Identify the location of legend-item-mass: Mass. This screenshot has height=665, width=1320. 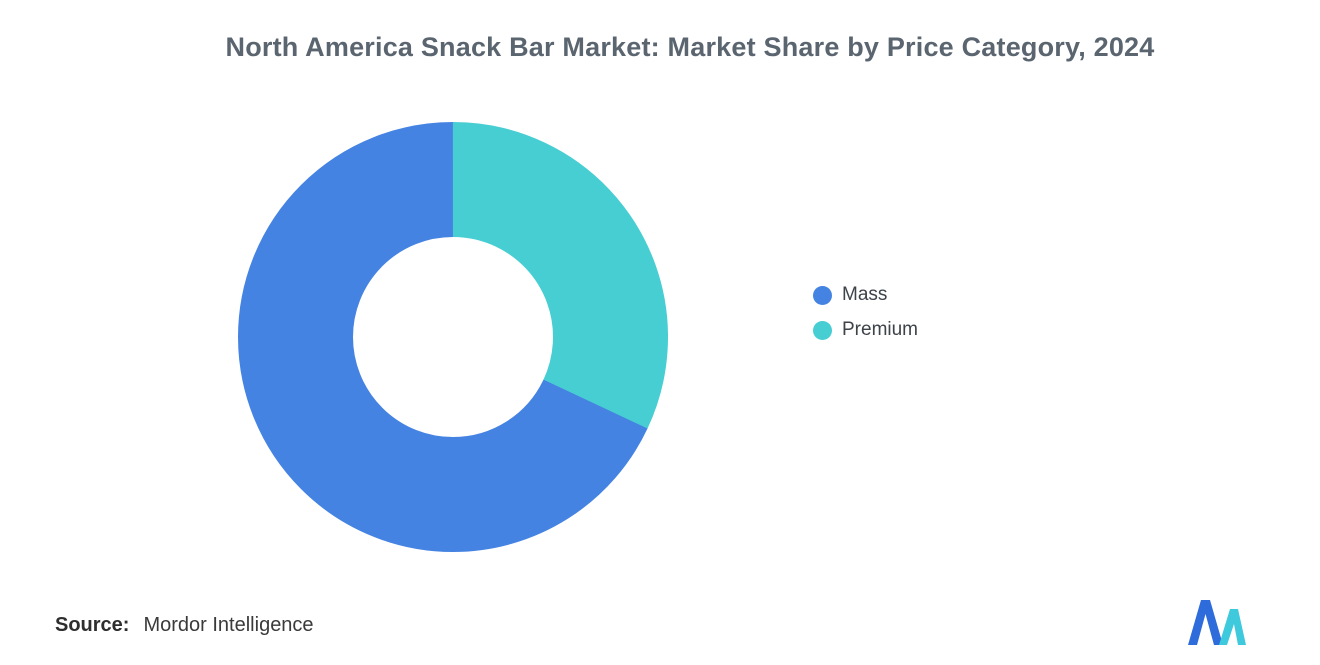
(865, 295).